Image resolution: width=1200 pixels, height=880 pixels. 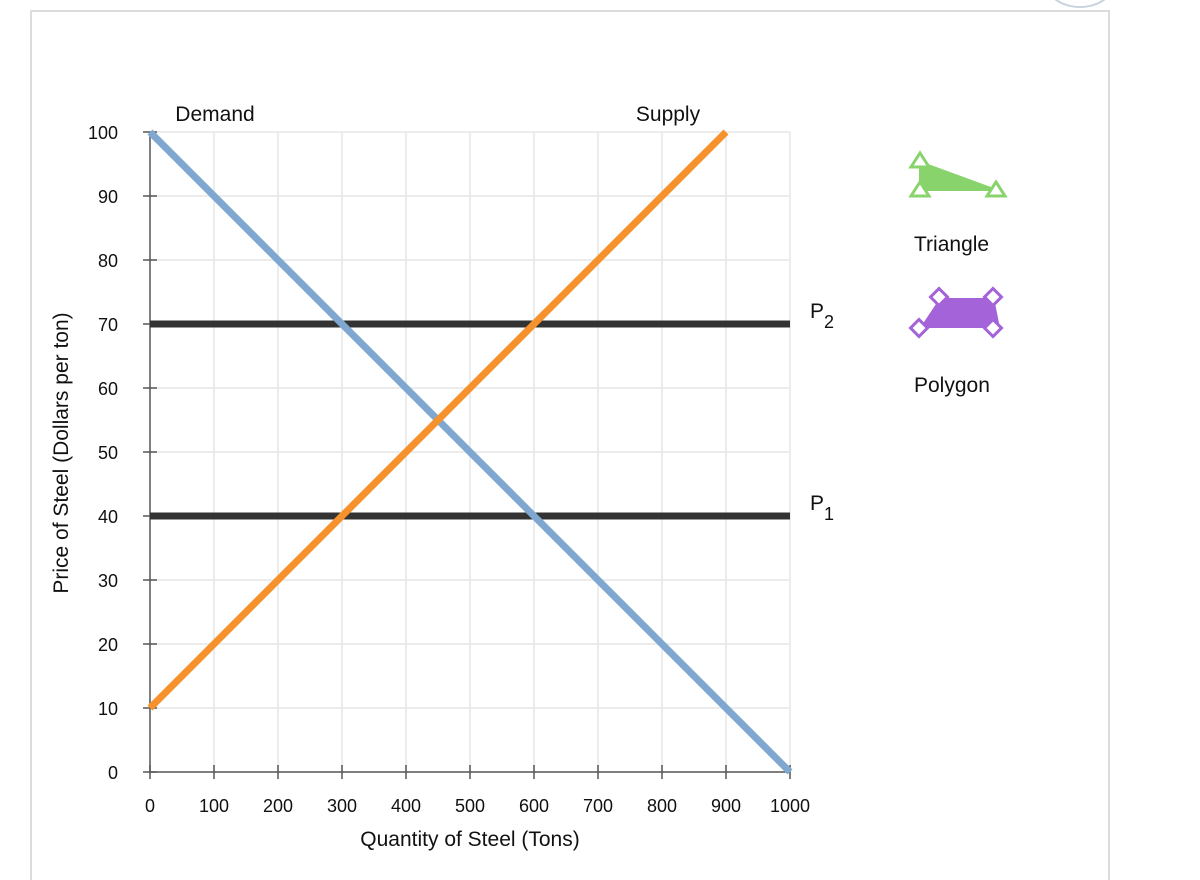 What do you see at coordinates (726, 806) in the screenshot?
I see `x-tick-label: 900` at bounding box center [726, 806].